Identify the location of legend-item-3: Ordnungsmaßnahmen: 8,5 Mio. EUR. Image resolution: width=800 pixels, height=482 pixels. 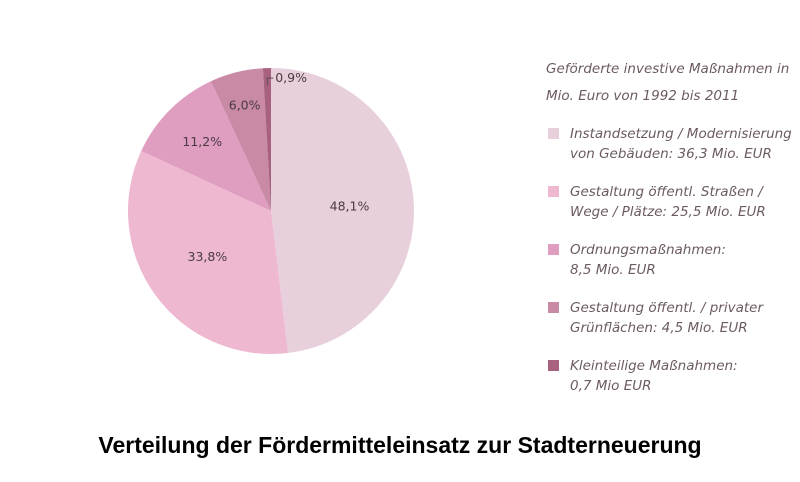
(670, 269).